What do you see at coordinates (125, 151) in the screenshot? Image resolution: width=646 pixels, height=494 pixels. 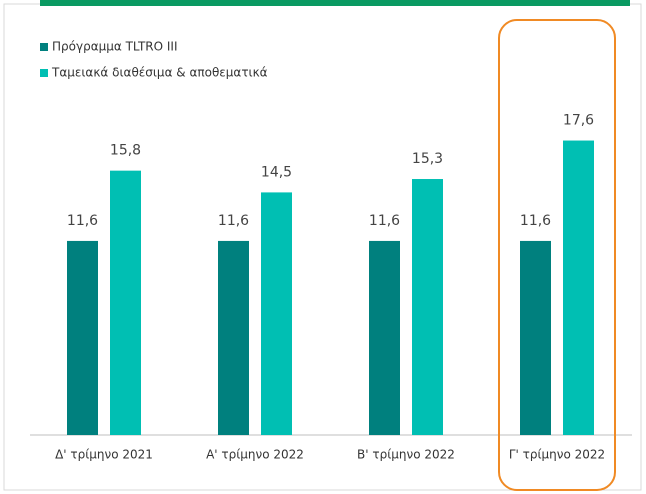 I see `value-label: 15,8` at bounding box center [125, 151].